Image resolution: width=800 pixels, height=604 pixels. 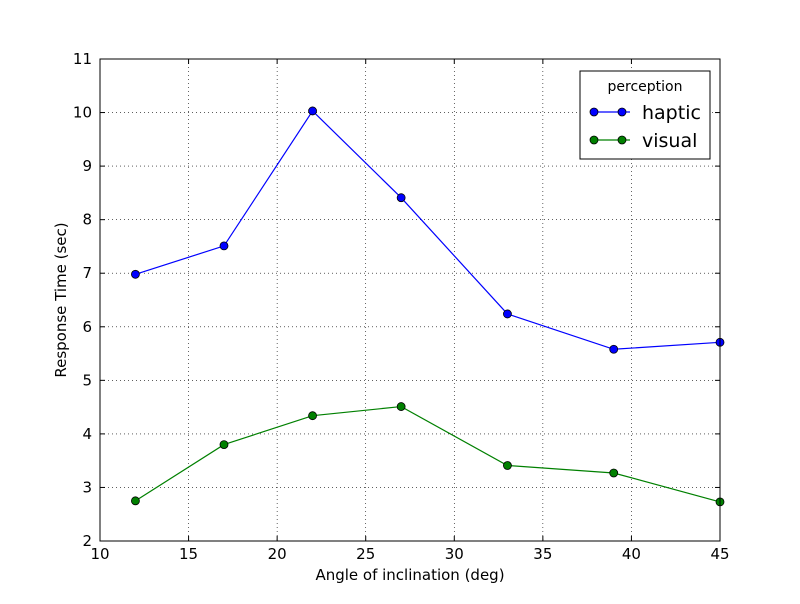 I want to click on y-tick-label: 10, so click(x=82, y=113).